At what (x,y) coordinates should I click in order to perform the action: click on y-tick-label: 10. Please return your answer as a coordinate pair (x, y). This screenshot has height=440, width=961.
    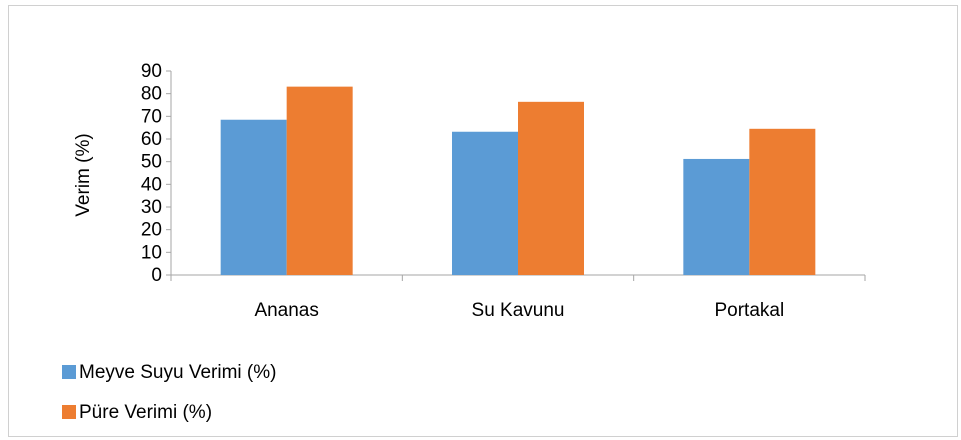
    Looking at the image, I should click on (151, 252).